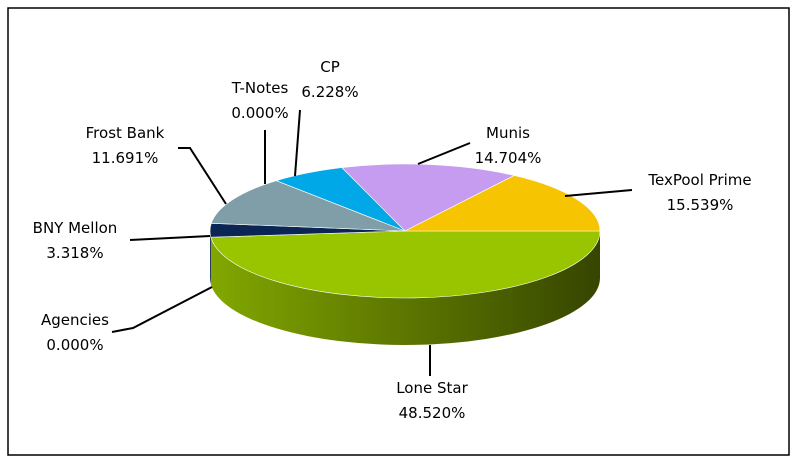  Describe the element at coordinates (700, 205) in the screenshot. I see `slice-value-label: 15.539%` at that location.